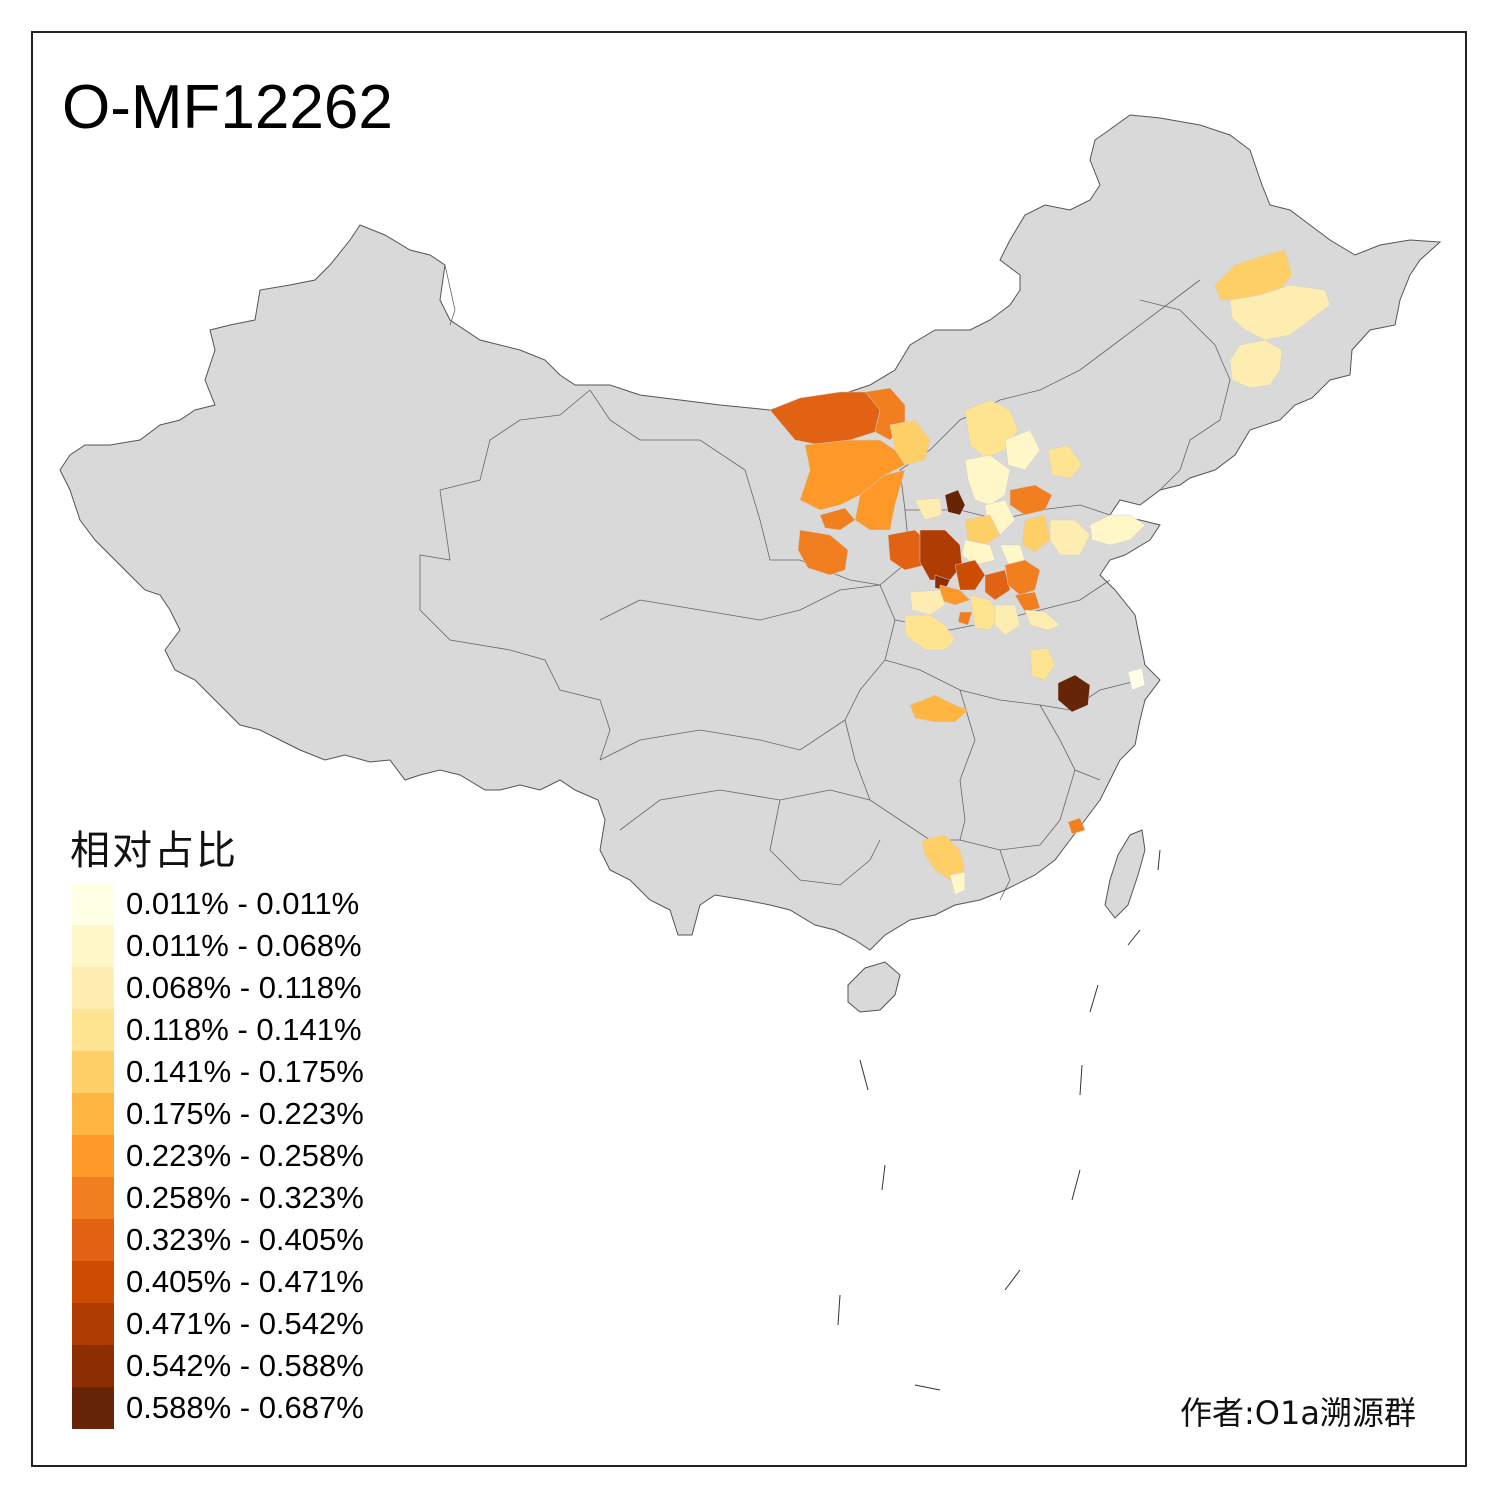 The height and width of the screenshot is (1500, 1500). I want to click on legend-label: 0.223% - 0.258%, so click(245, 1155).